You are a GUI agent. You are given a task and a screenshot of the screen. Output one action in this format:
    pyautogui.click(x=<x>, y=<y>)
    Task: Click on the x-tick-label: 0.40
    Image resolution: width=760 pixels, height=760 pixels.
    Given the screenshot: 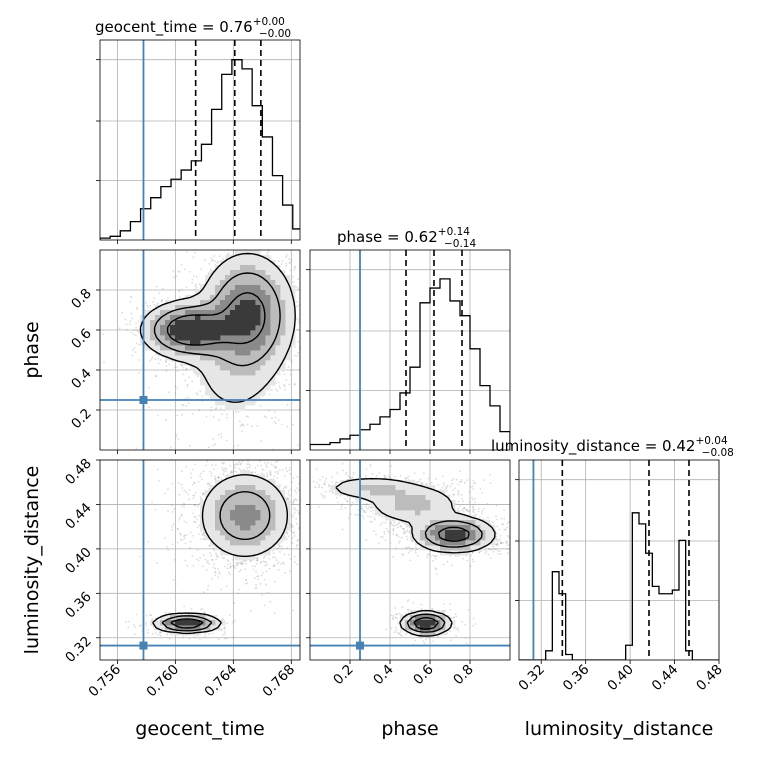 What is the action you would take?
    pyautogui.click(x=620, y=678)
    